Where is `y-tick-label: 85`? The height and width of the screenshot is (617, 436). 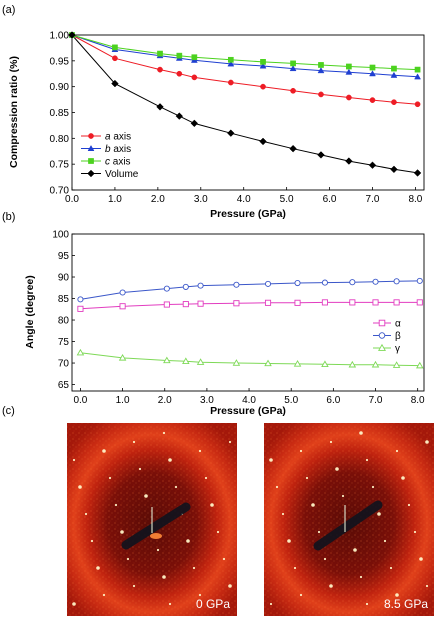
y-tick-label: 85 is located at coordinates (64, 299).